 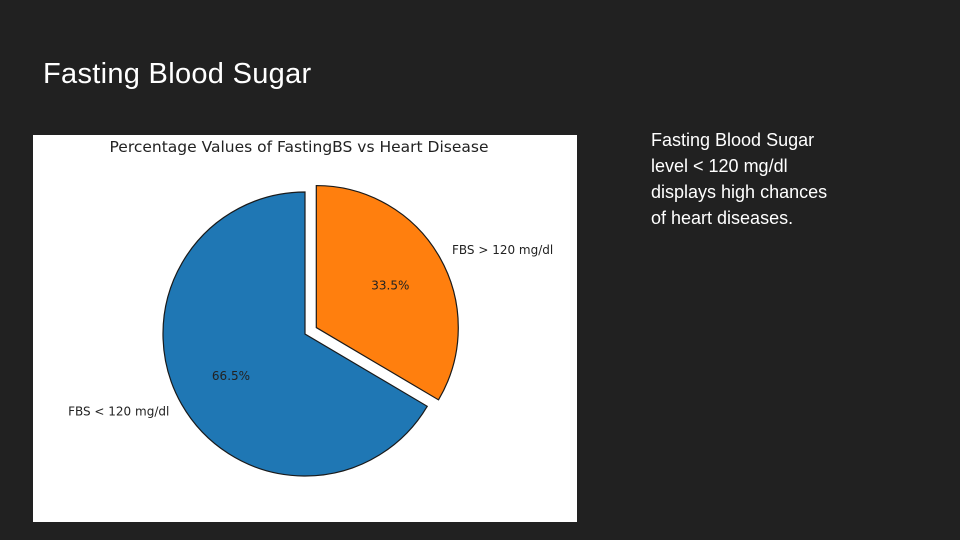 What do you see at coordinates (231, 376) in the screenshot?
I see `slice-percent-label: 66.5%` at bounding box center [231, 376].